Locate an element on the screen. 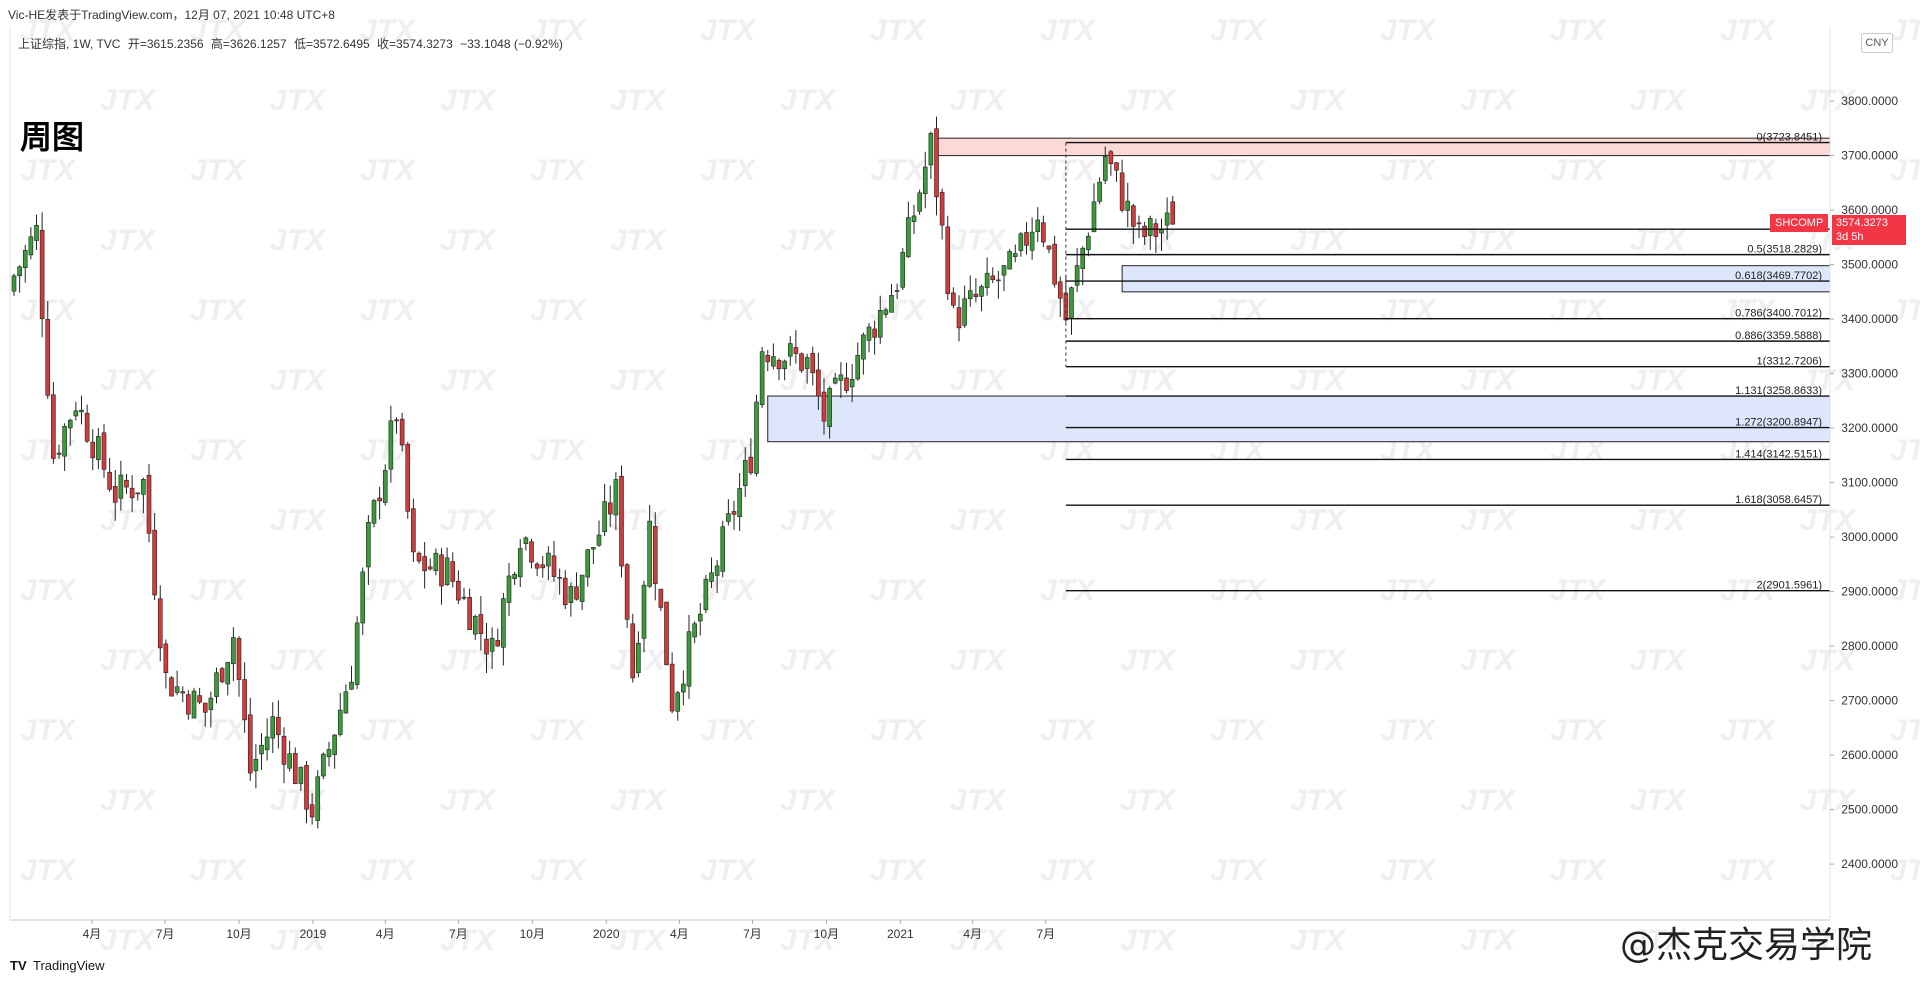  tradingview-logo-icon: TV is located at coordinates (18, 965).